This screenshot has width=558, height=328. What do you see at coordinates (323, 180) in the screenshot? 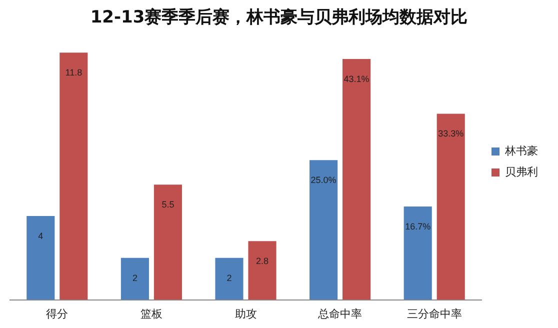
I see `data-label: 25.0%` at bounding box center [323, 180].